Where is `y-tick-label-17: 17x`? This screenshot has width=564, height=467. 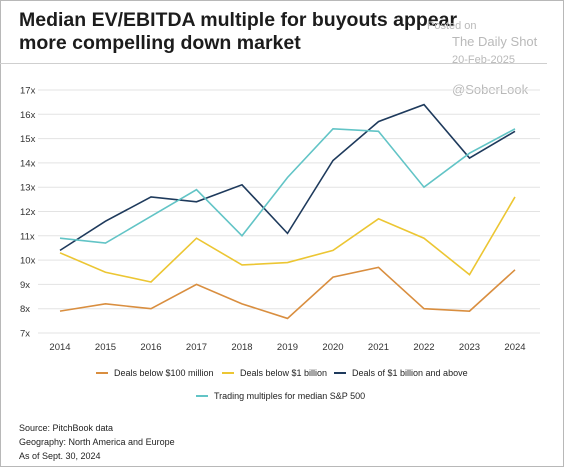 y-tick-label-17: 17x is located at coordinates (28, 91).